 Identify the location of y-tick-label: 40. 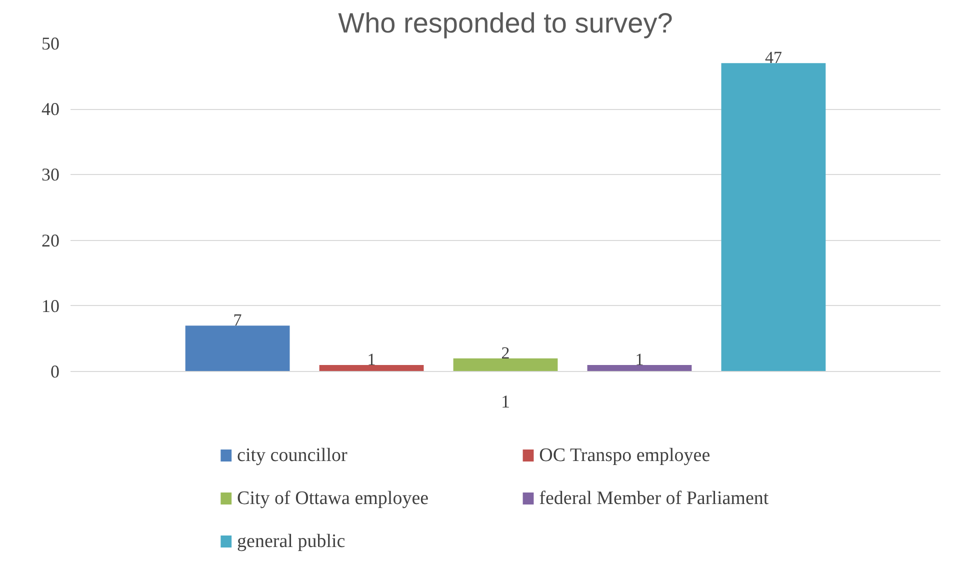
(51, 109).